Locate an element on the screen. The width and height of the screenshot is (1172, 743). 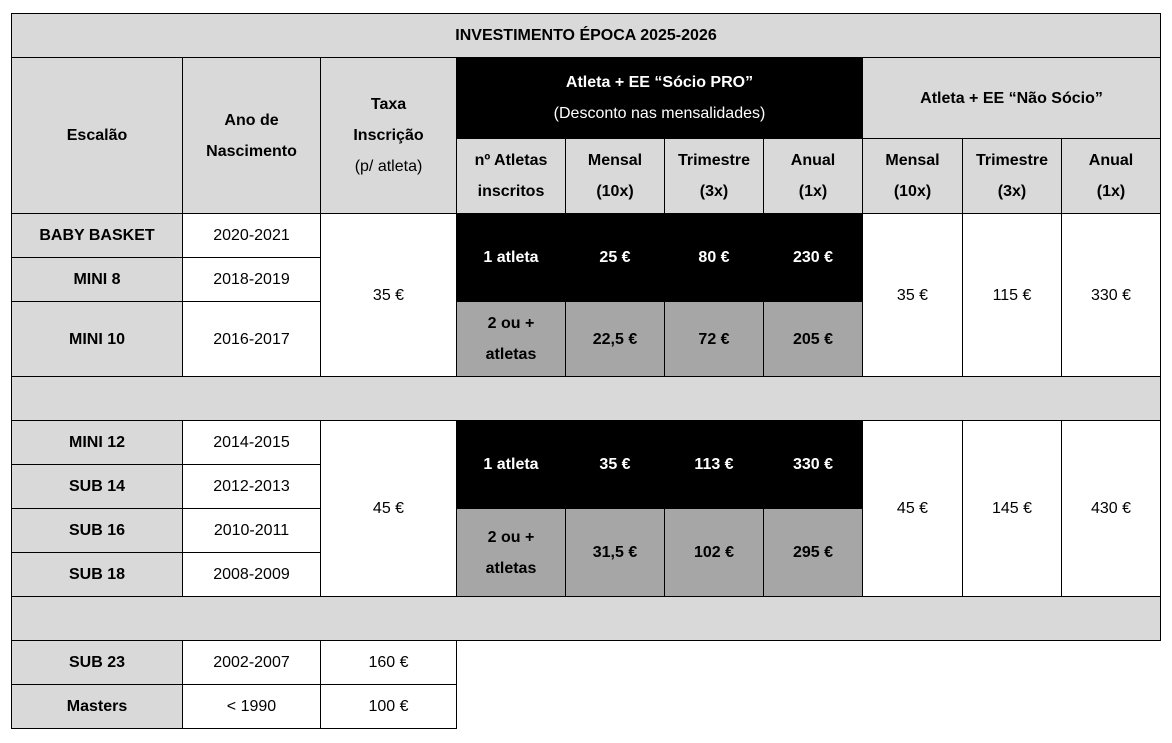
pro-one-mensal: 25 € is located at coordinates (615, 257).